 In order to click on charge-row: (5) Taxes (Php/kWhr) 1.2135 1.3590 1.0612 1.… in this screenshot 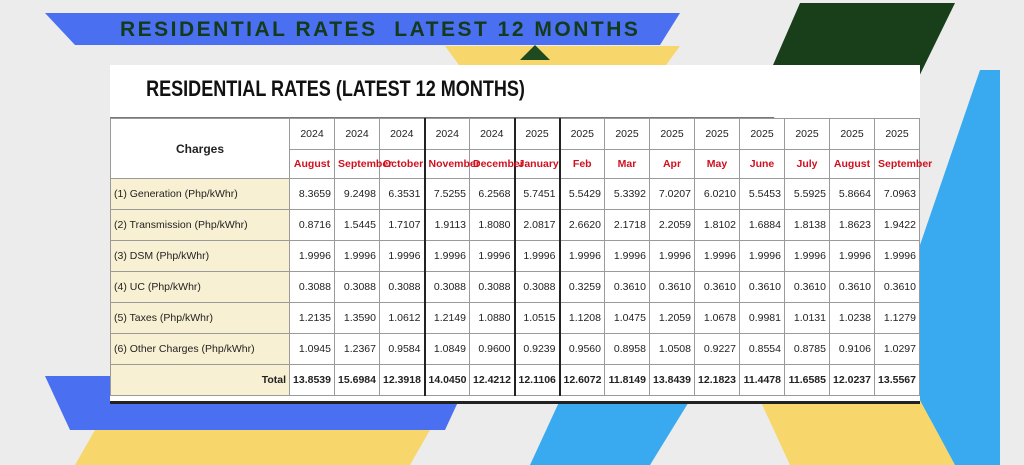, I will do `click(515, 318)`.